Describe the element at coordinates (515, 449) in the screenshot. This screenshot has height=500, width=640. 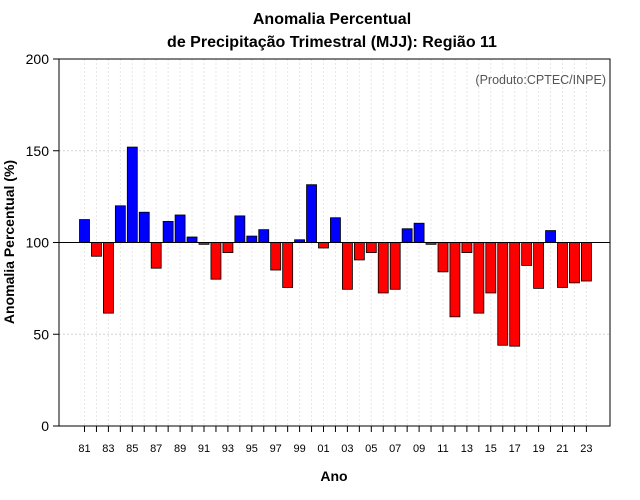
I see `x-tick-label: 17` at that location.